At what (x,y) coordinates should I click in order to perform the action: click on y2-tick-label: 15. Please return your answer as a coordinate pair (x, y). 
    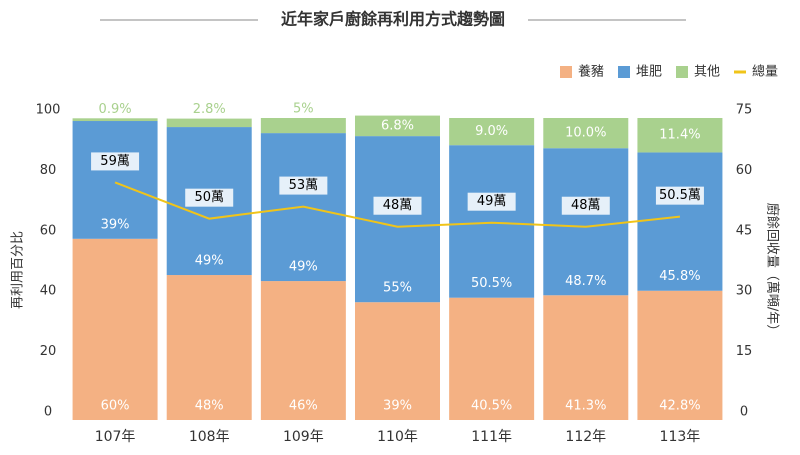
    Looking at the image, I should click on (744, 351).